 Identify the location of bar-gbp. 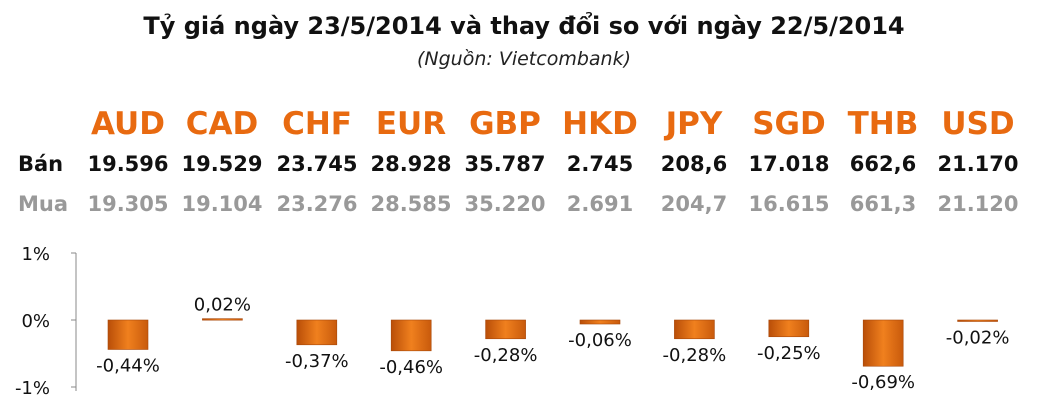
(505, 329).